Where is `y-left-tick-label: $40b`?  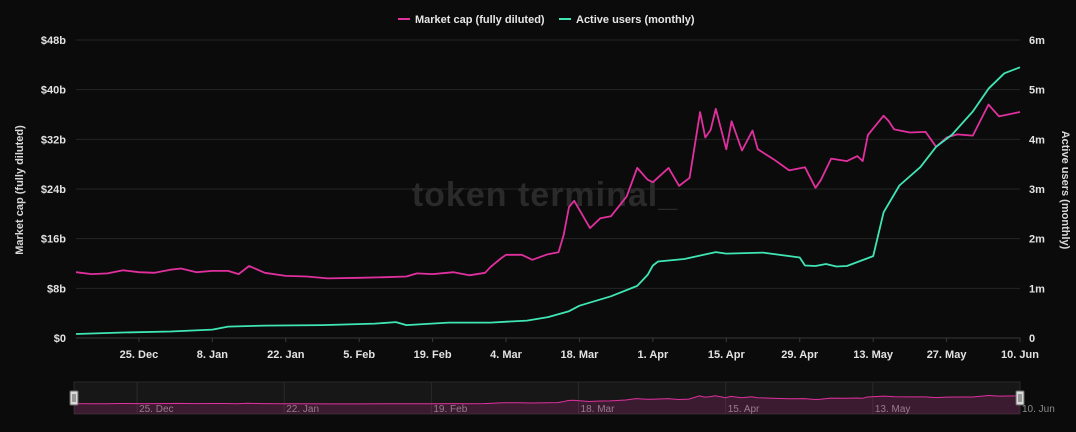 y-left-tick-label: $40b is located at coordinates (53, 91).